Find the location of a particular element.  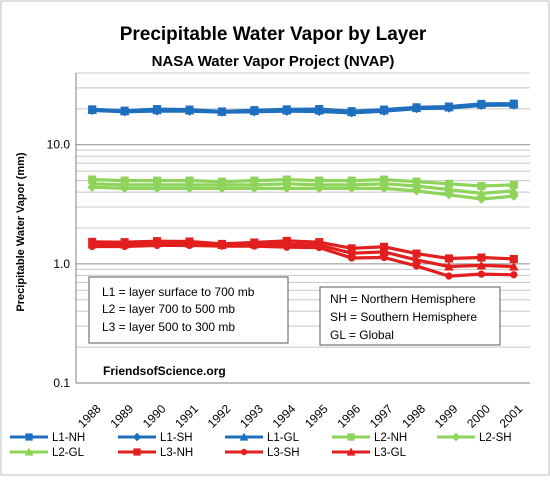

series-line-L1-GL is located at coordinates (303, 108).